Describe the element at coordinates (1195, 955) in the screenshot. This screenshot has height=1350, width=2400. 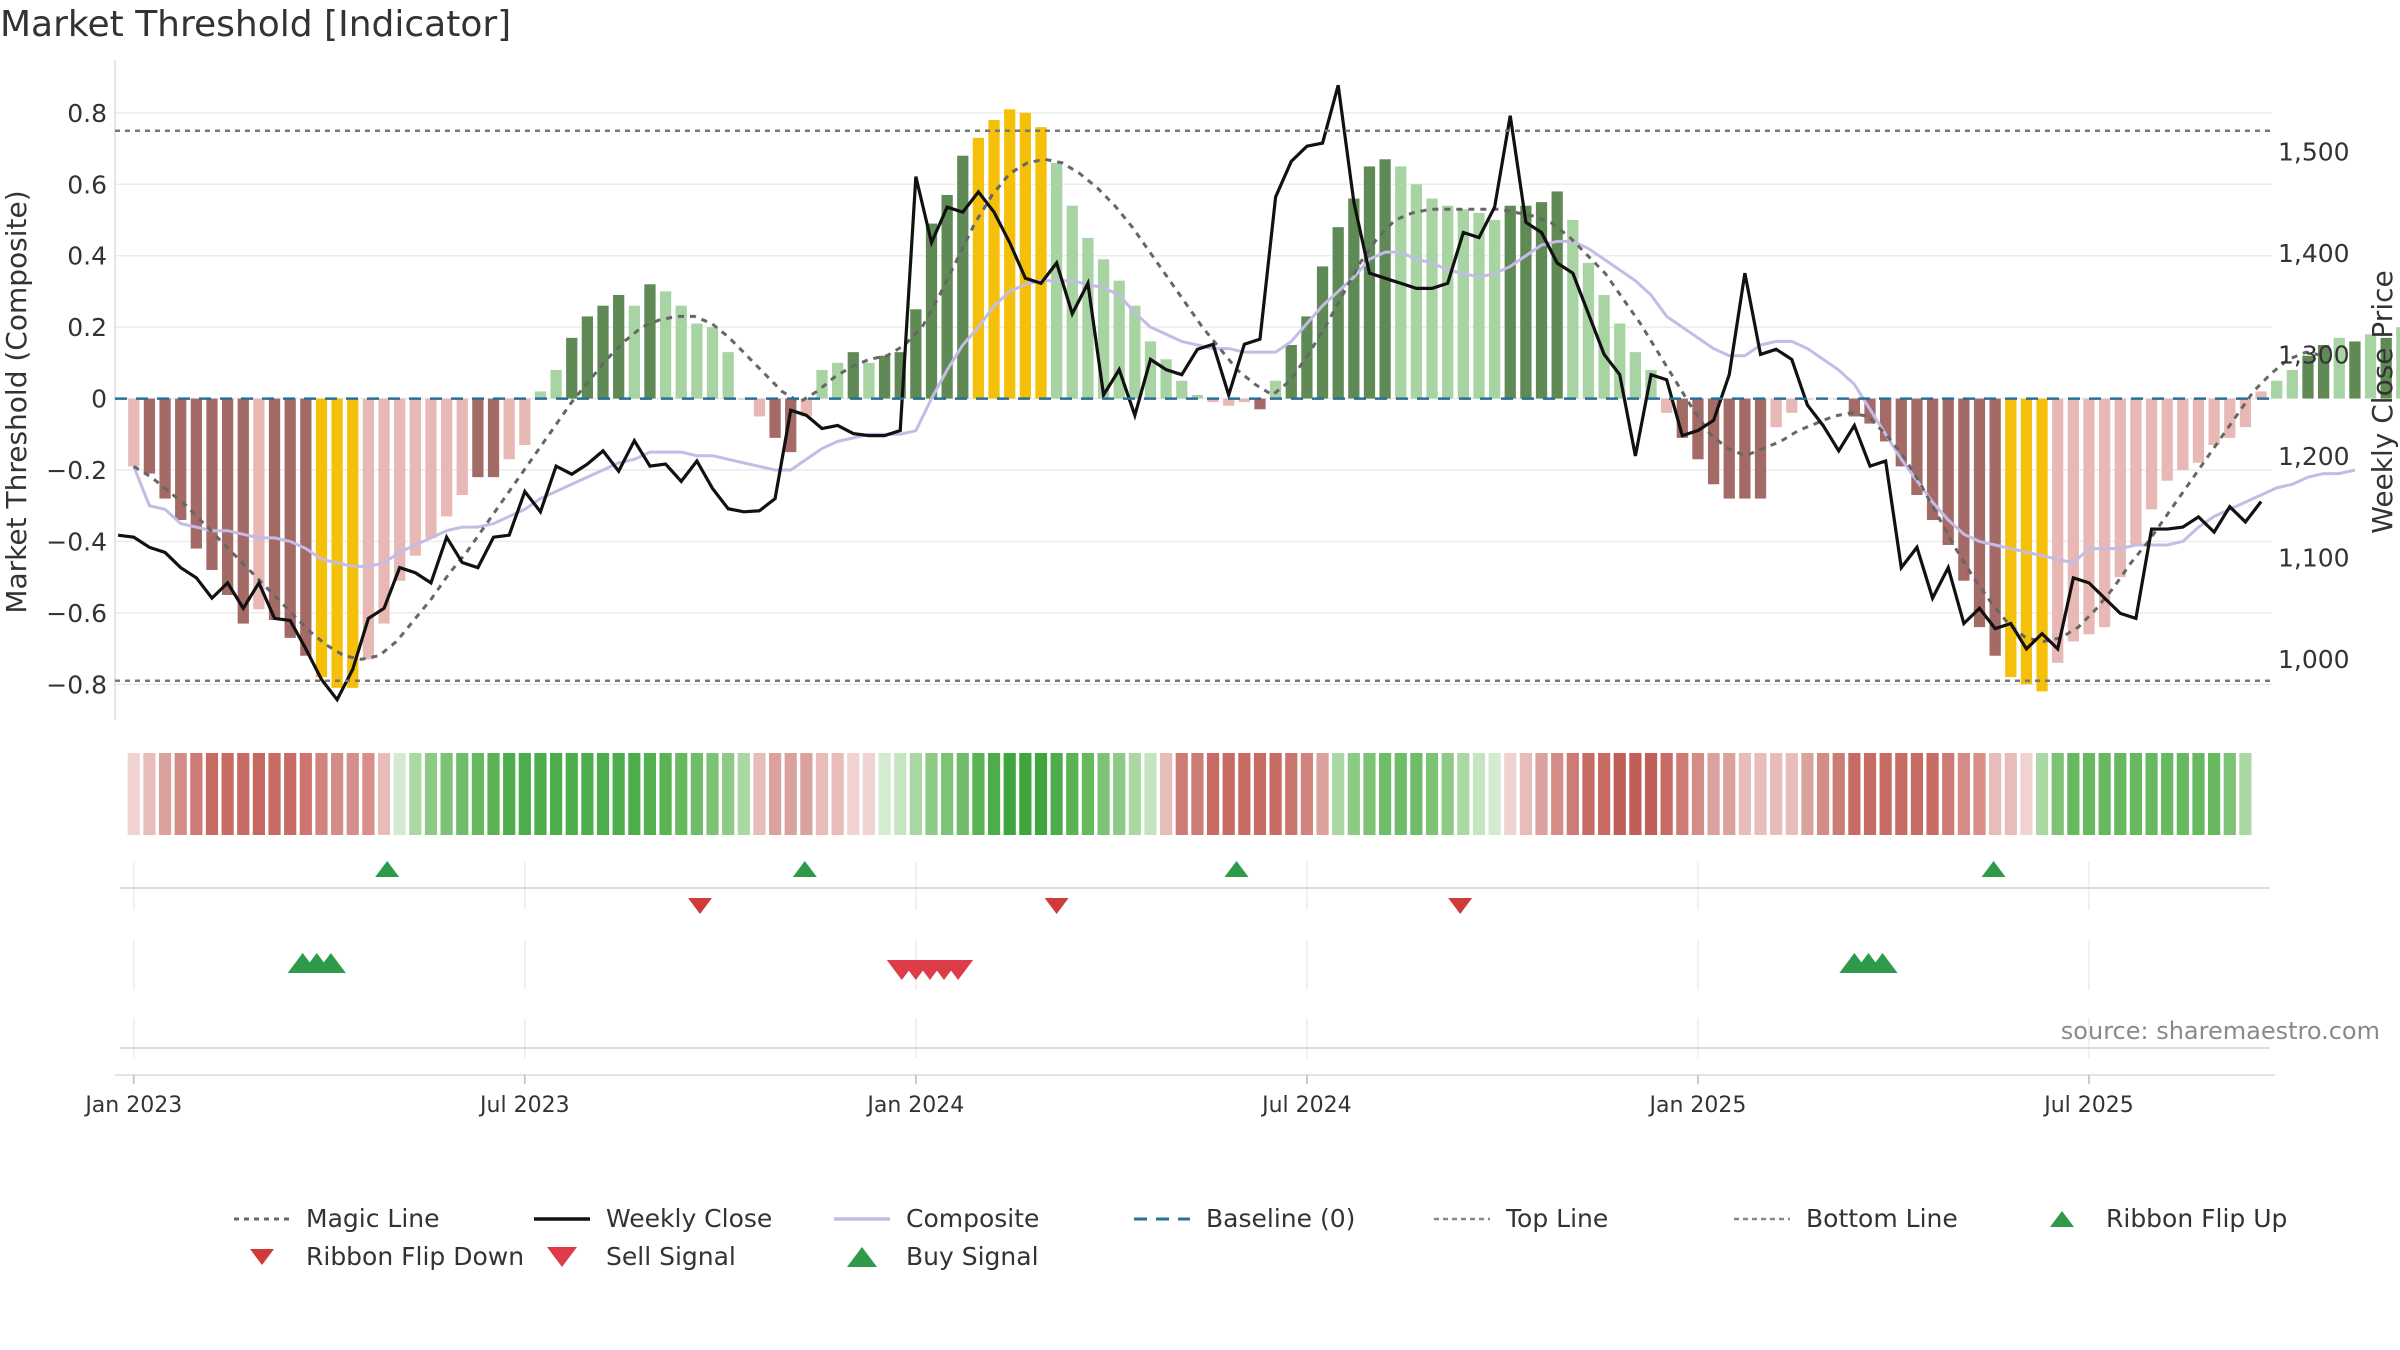
I see `ribbon-flip-markers` at that location.